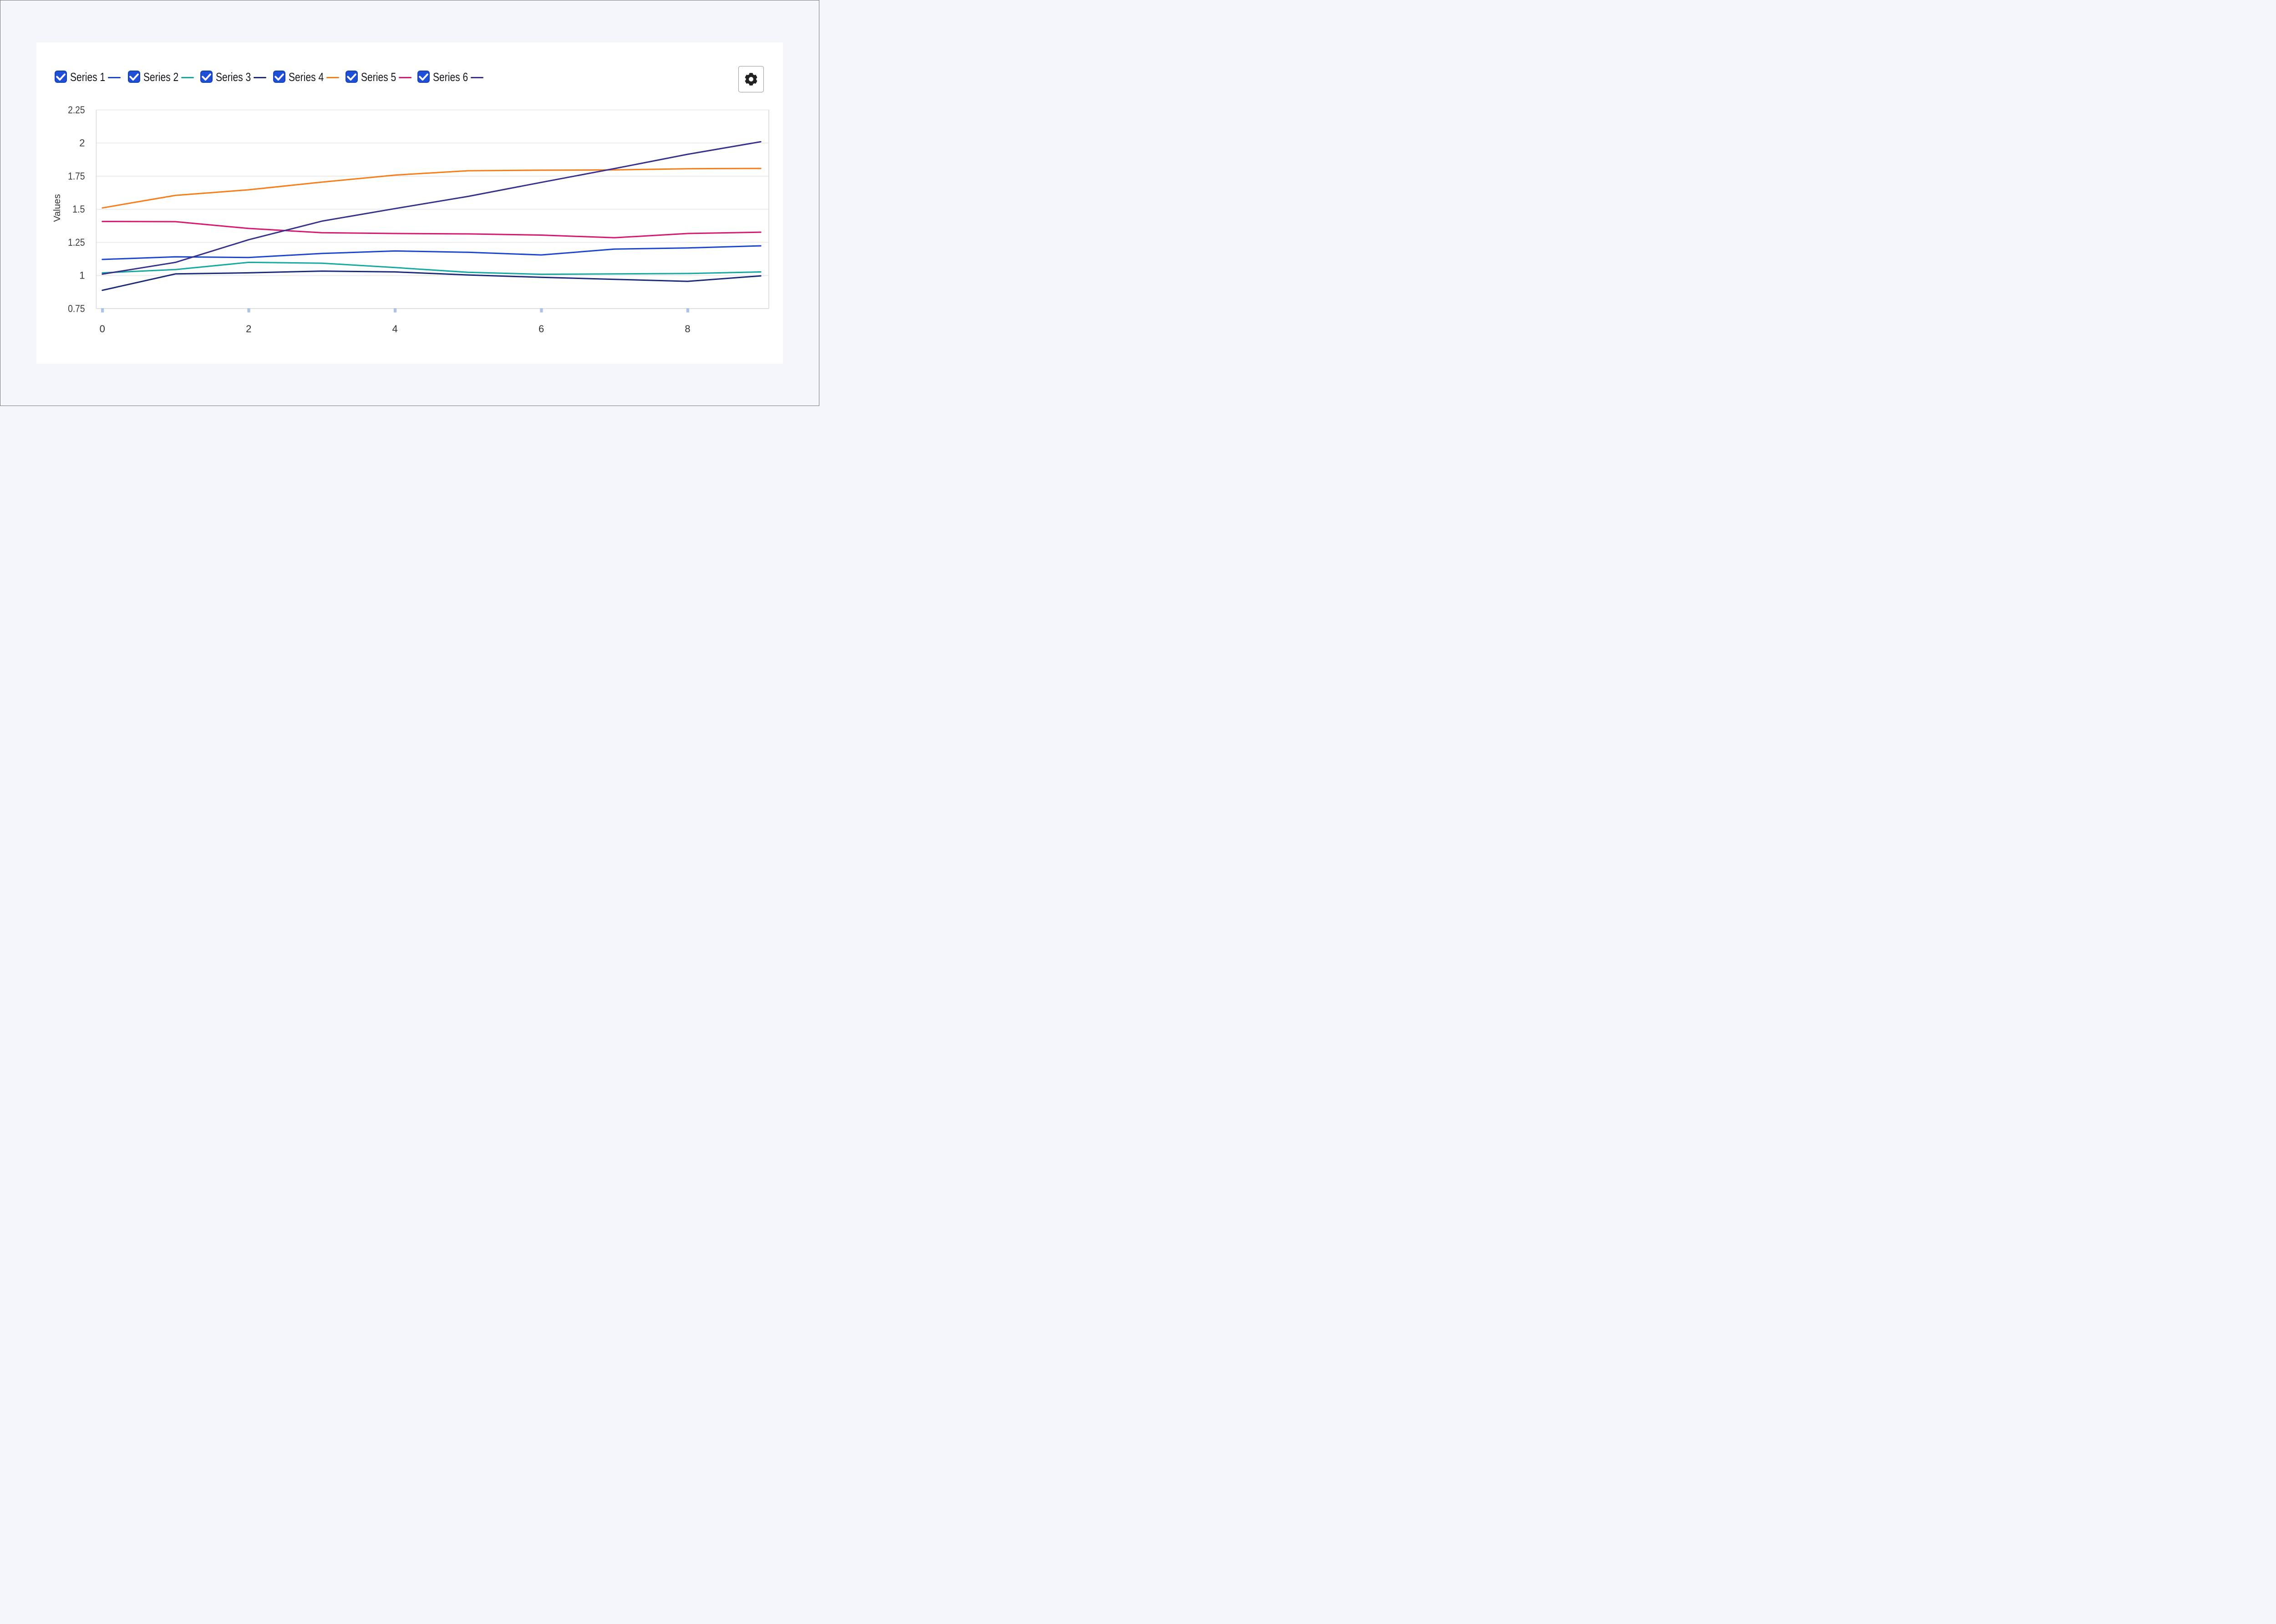  Describe the element at coordinates (76, 308) in the screenshot. I see `svg-text: 0.75` at that location.